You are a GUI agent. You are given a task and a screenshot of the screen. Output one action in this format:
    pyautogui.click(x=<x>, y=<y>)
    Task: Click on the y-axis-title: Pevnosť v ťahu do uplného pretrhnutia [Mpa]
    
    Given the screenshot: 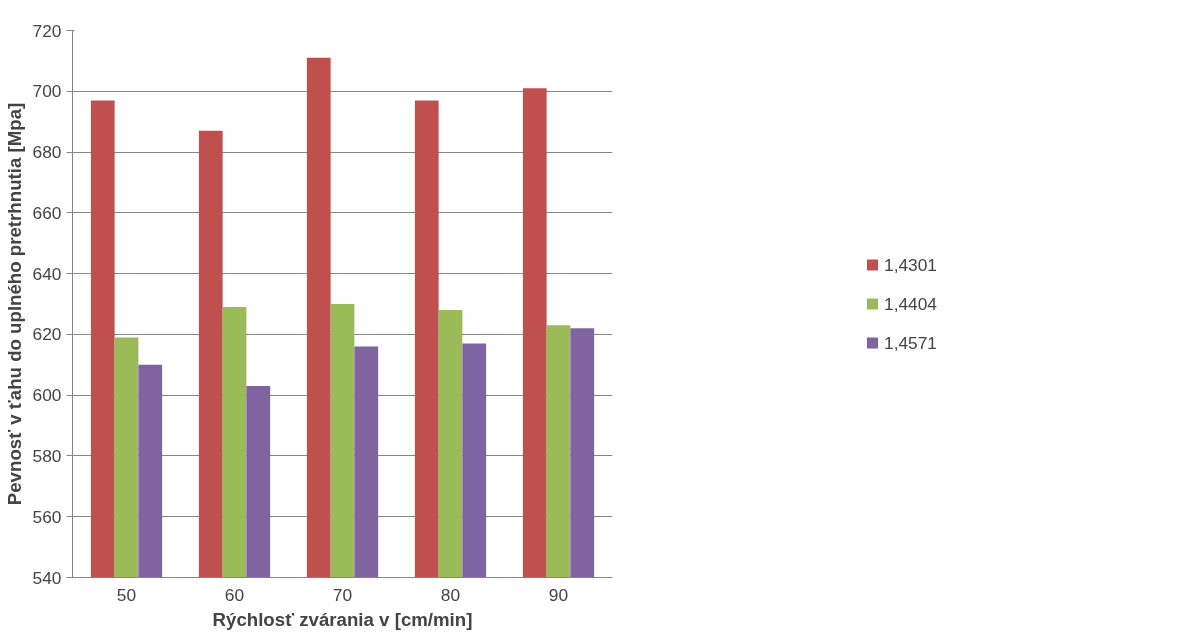 What is the action you would take?
    pyautogui.click(x=14, y=304)
    